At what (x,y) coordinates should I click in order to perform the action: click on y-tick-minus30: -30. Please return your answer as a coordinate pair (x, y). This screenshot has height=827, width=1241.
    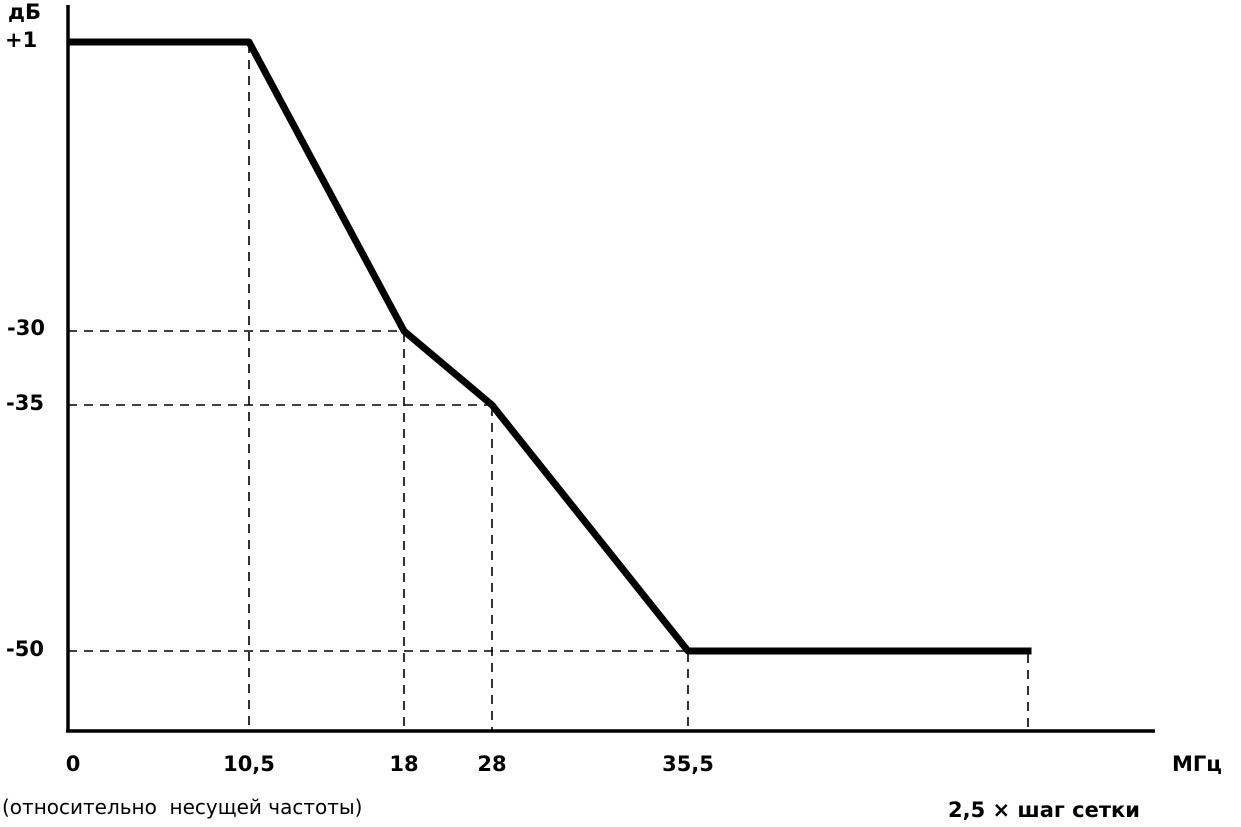
    Looking at the image, I should click on (26, 328).